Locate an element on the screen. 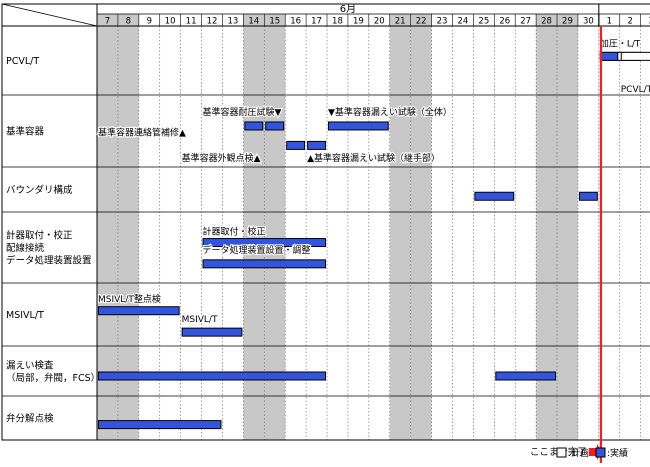  day-tick-label: 25 is located at coordinates (483, 22).